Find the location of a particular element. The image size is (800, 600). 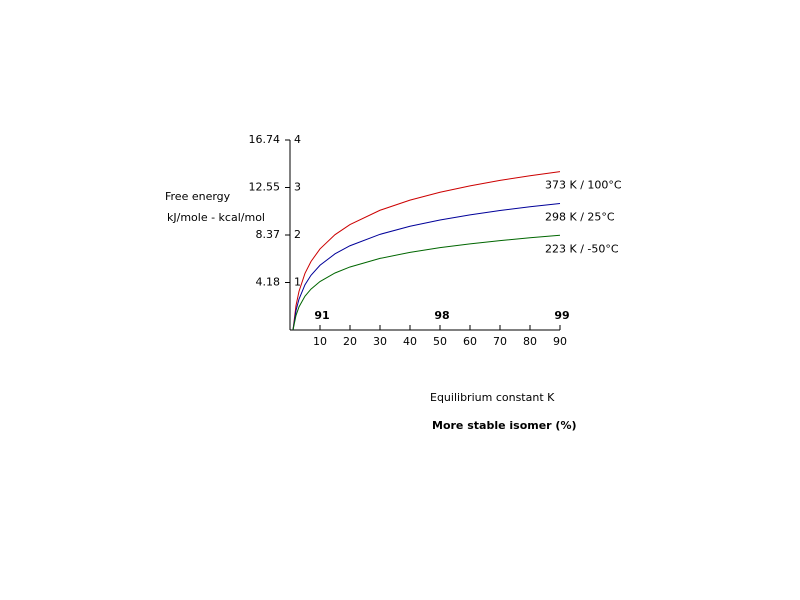

percent-tick-label: 91 is located at coordinates (321, 315).